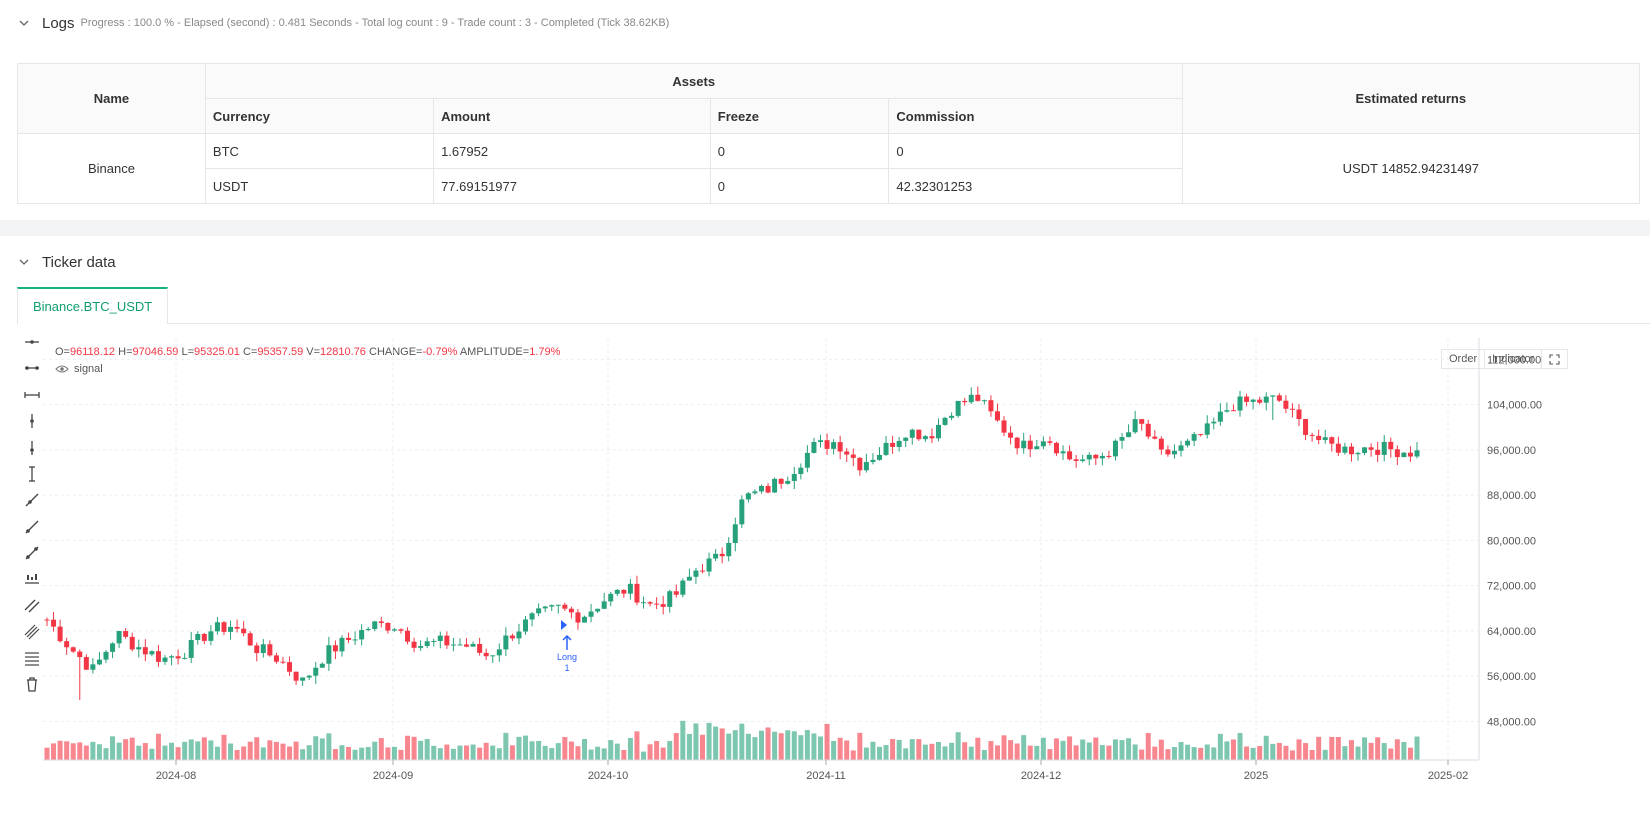 The width and height of the screenshot is (1650, 837). What do you see at coordinates (1411, 168) in the screenshot?
I see `estimated-returns-value: USDT 14852.94231497` at bounding box center [1411, 168].